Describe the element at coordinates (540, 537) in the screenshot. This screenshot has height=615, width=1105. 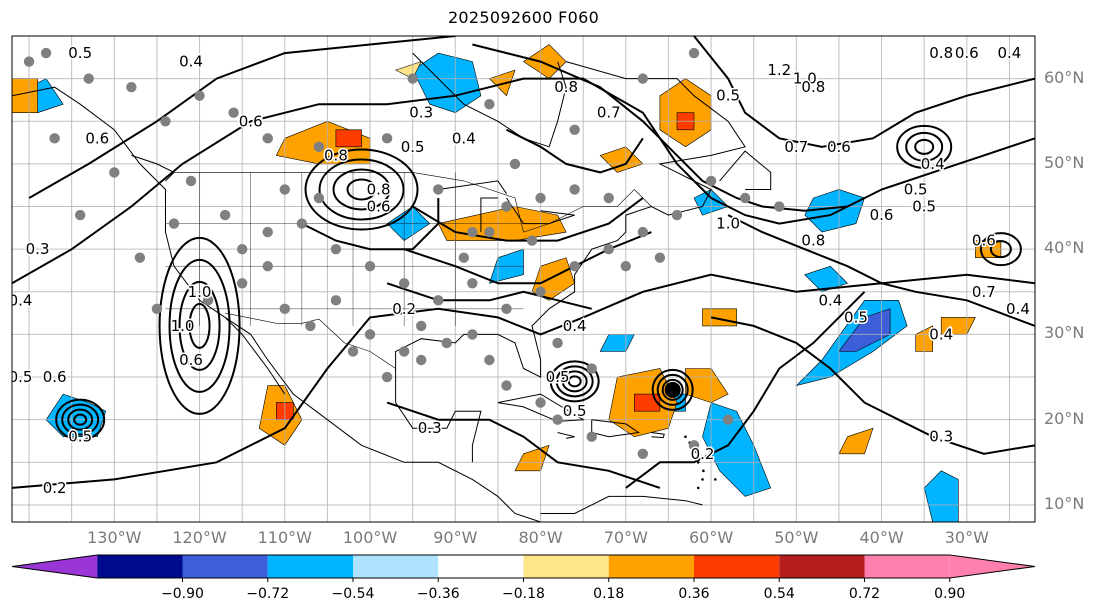
I see `lon-label: 80°W` at that location.